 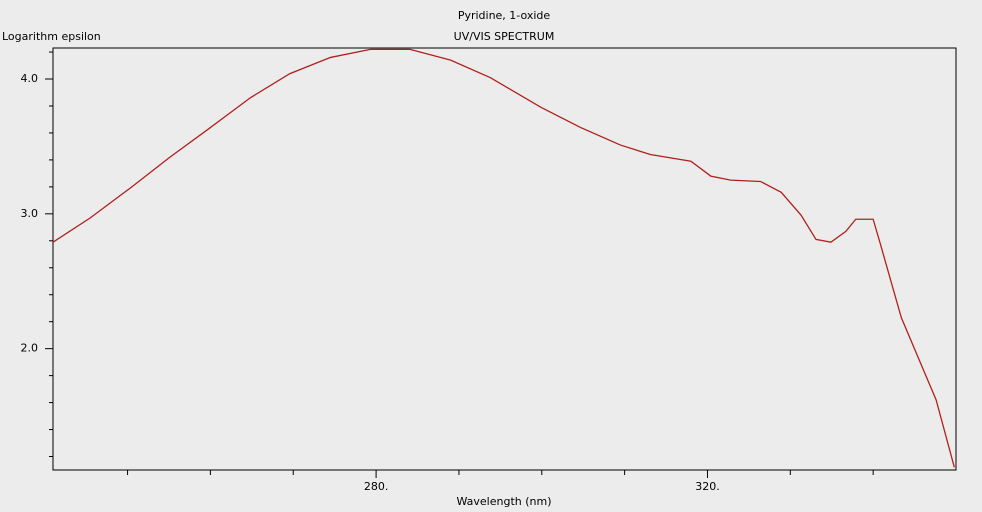 What do you see at coordinates (30, 348) in the screenshot?
I see `y-tick-label: 2.0` at bounding box center [30, 348].